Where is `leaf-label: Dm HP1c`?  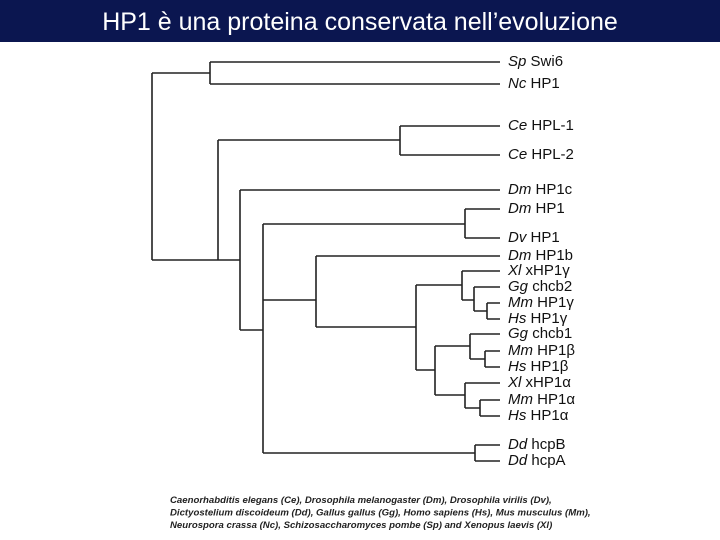 leaf-label: Dm HP1c is located at coordinates (540, 189).